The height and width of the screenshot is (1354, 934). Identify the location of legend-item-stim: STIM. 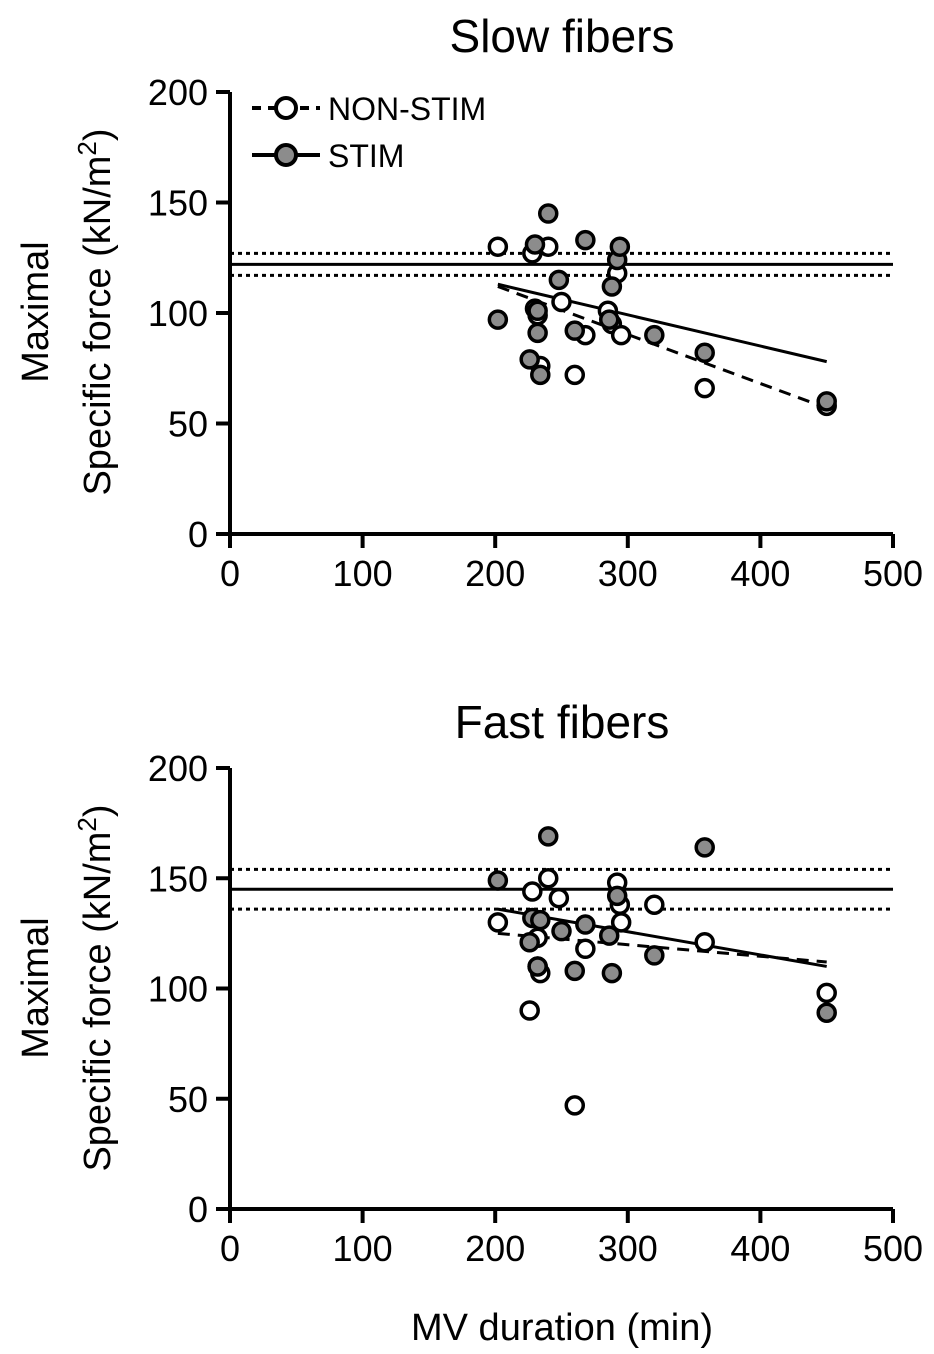
(328, 156).